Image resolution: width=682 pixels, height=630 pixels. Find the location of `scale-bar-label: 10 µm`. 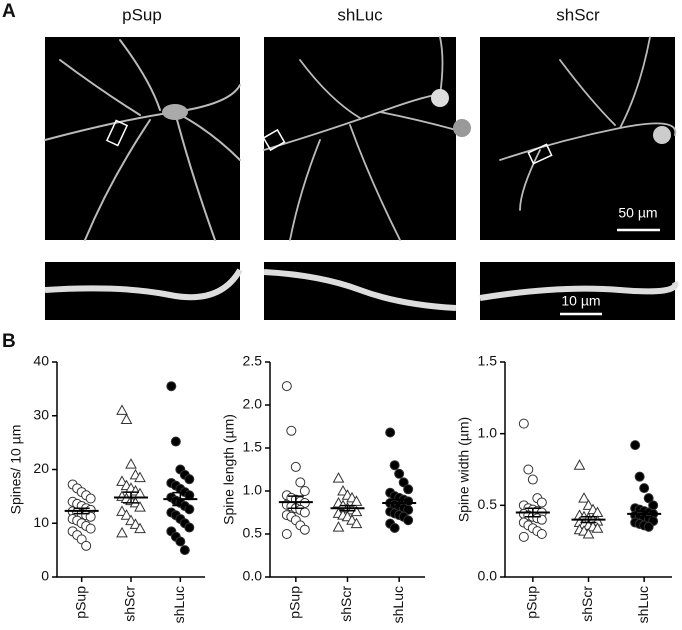

scale-bar-label: 10 µm is located at coordinates (580, 301).